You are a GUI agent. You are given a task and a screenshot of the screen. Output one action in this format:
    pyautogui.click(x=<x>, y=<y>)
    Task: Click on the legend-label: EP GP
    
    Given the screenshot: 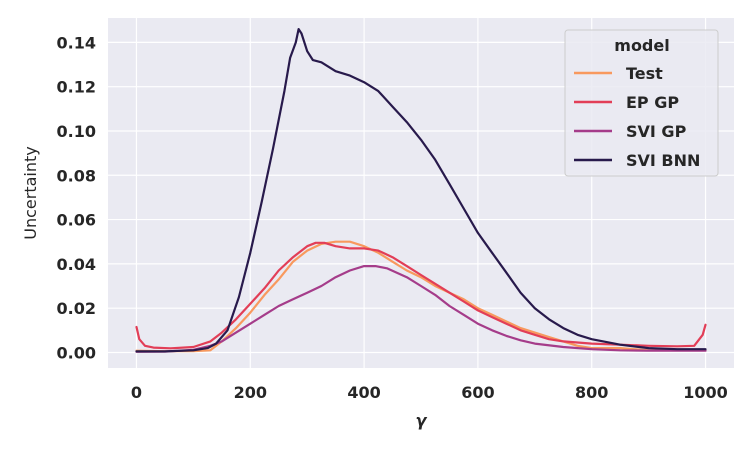 What is the action you would take?
    pyautogui.click(x=652, y=102)
    